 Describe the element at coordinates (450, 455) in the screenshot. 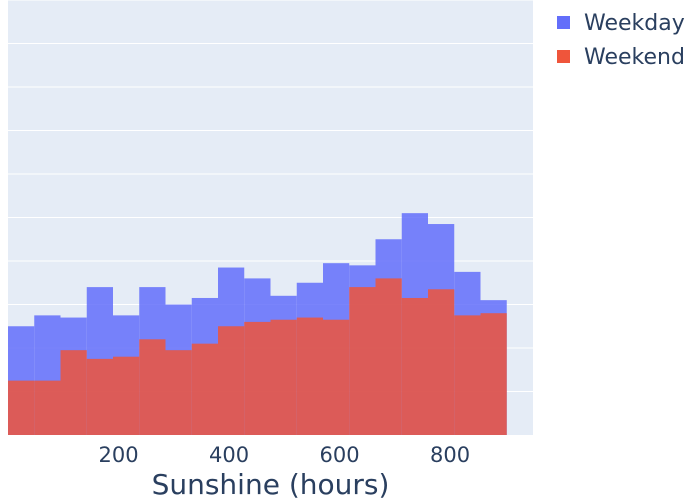

I see `x-tick-label: 800` at that location.